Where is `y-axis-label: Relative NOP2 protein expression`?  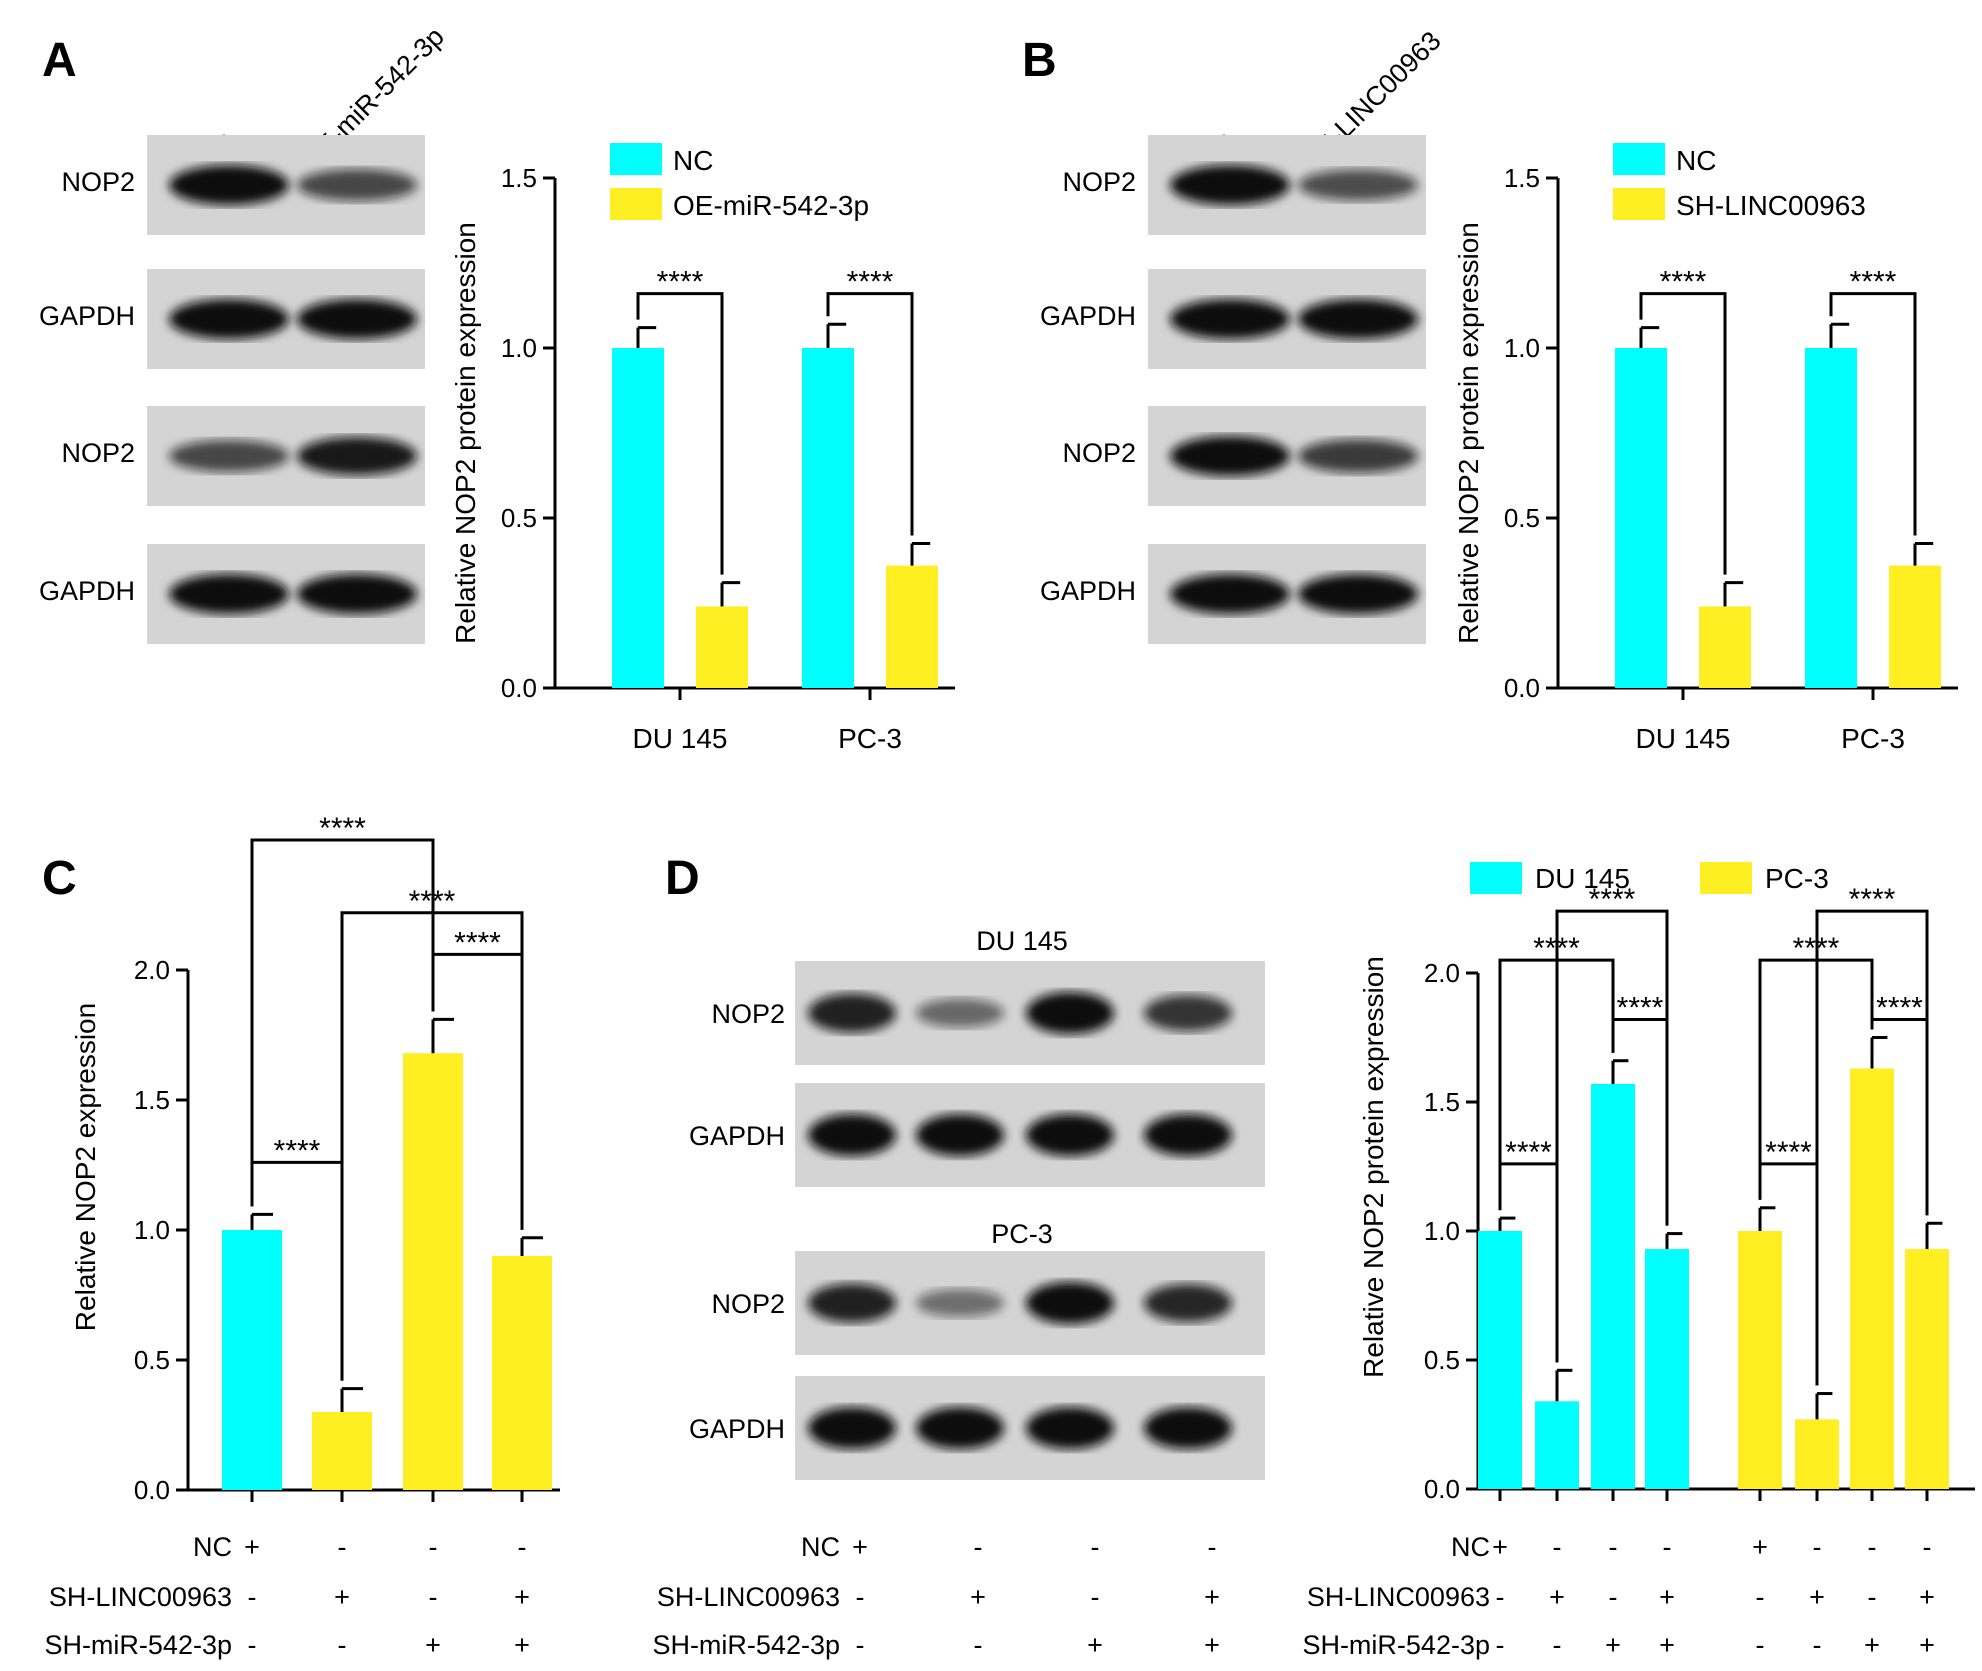
y-axis-label: Relative NOP2 protein expression is located at coordinates (465, 433).